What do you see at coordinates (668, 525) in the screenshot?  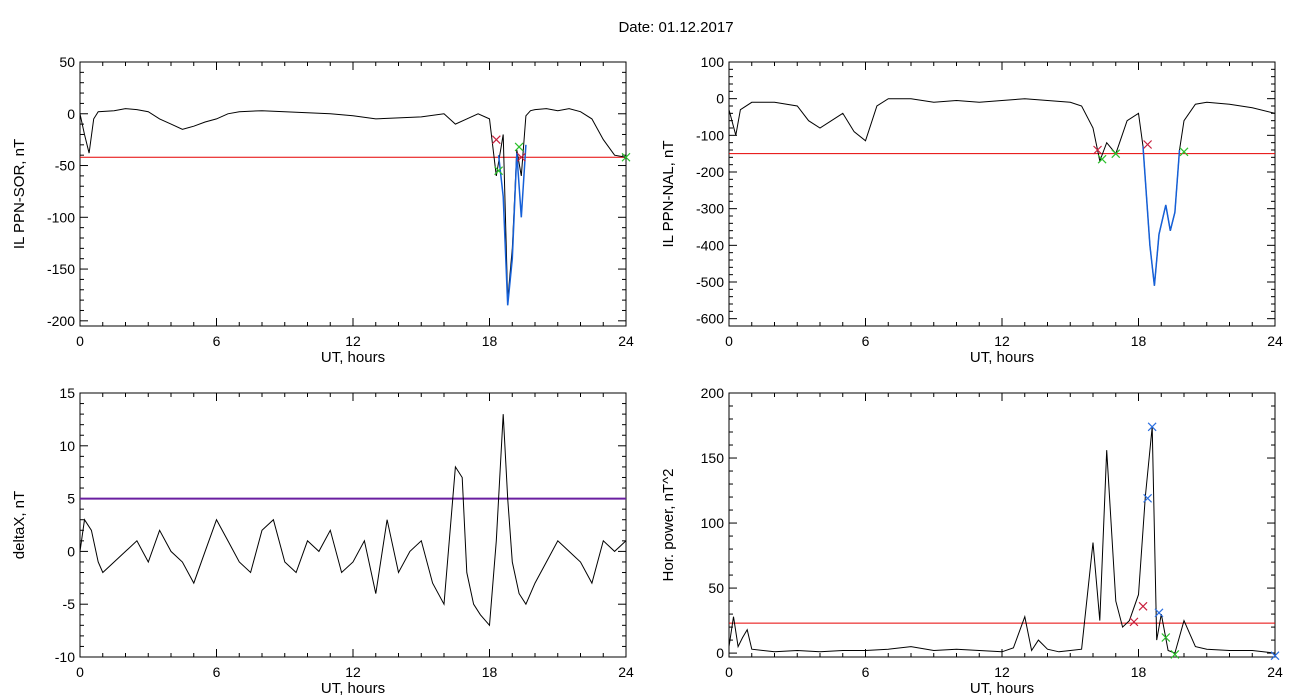 I see `y-axis-label: Hor. power, nT^2` at bounding box center [668, 525].